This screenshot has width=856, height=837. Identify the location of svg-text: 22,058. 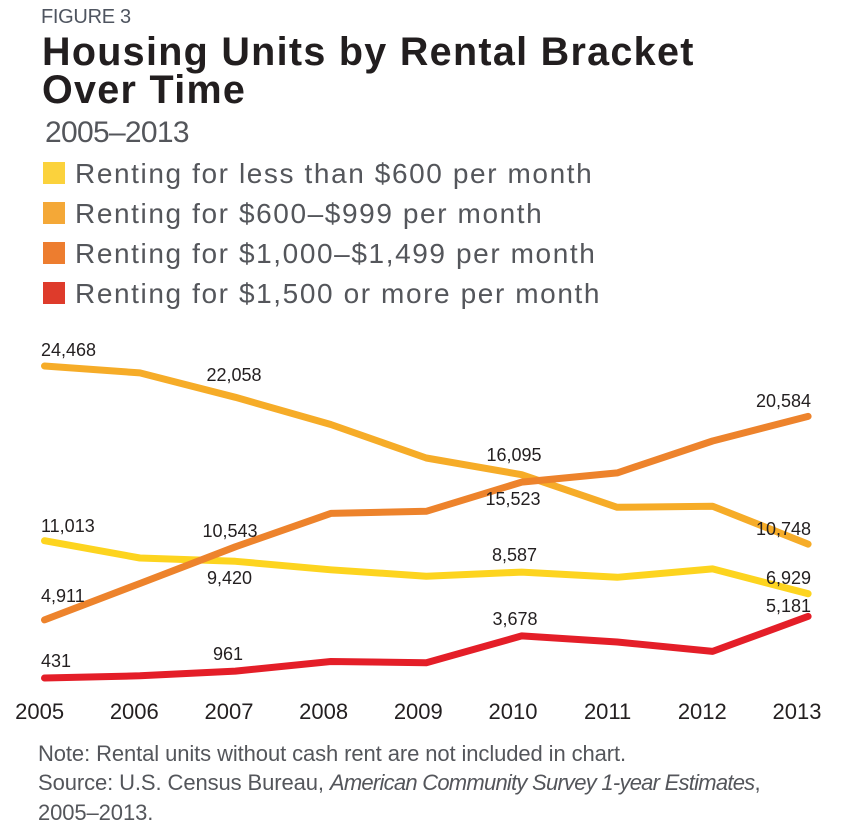
(233, 375).